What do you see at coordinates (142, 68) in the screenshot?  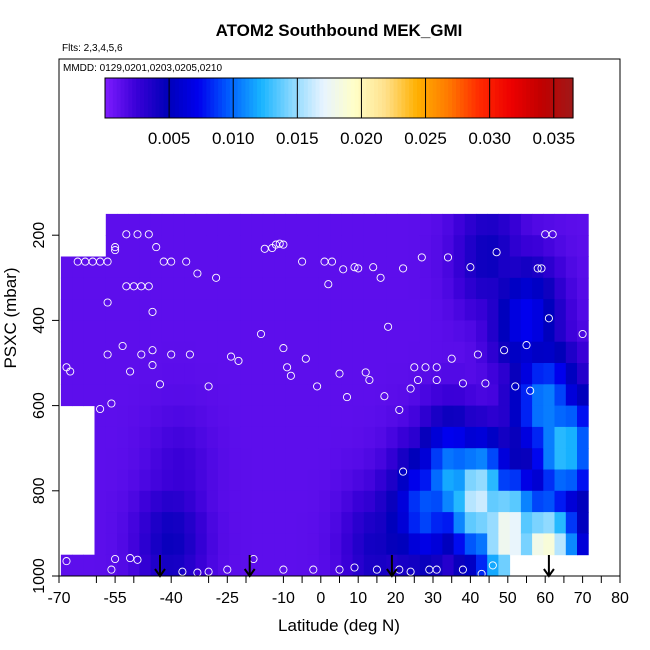 I see `dates-note: MMDD: 0129,0201,0203,0205,0210` at bounding box center [142, 68].